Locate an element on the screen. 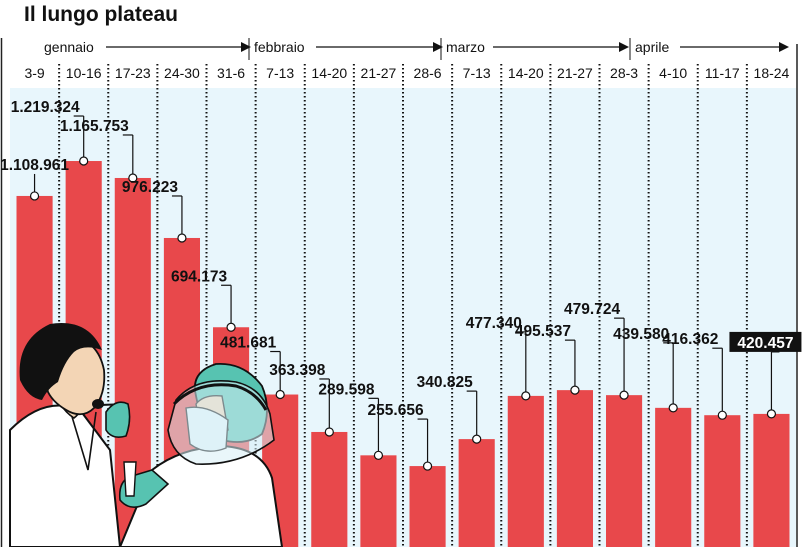  value-label: 416.362 is located at coordinates (690, 339).